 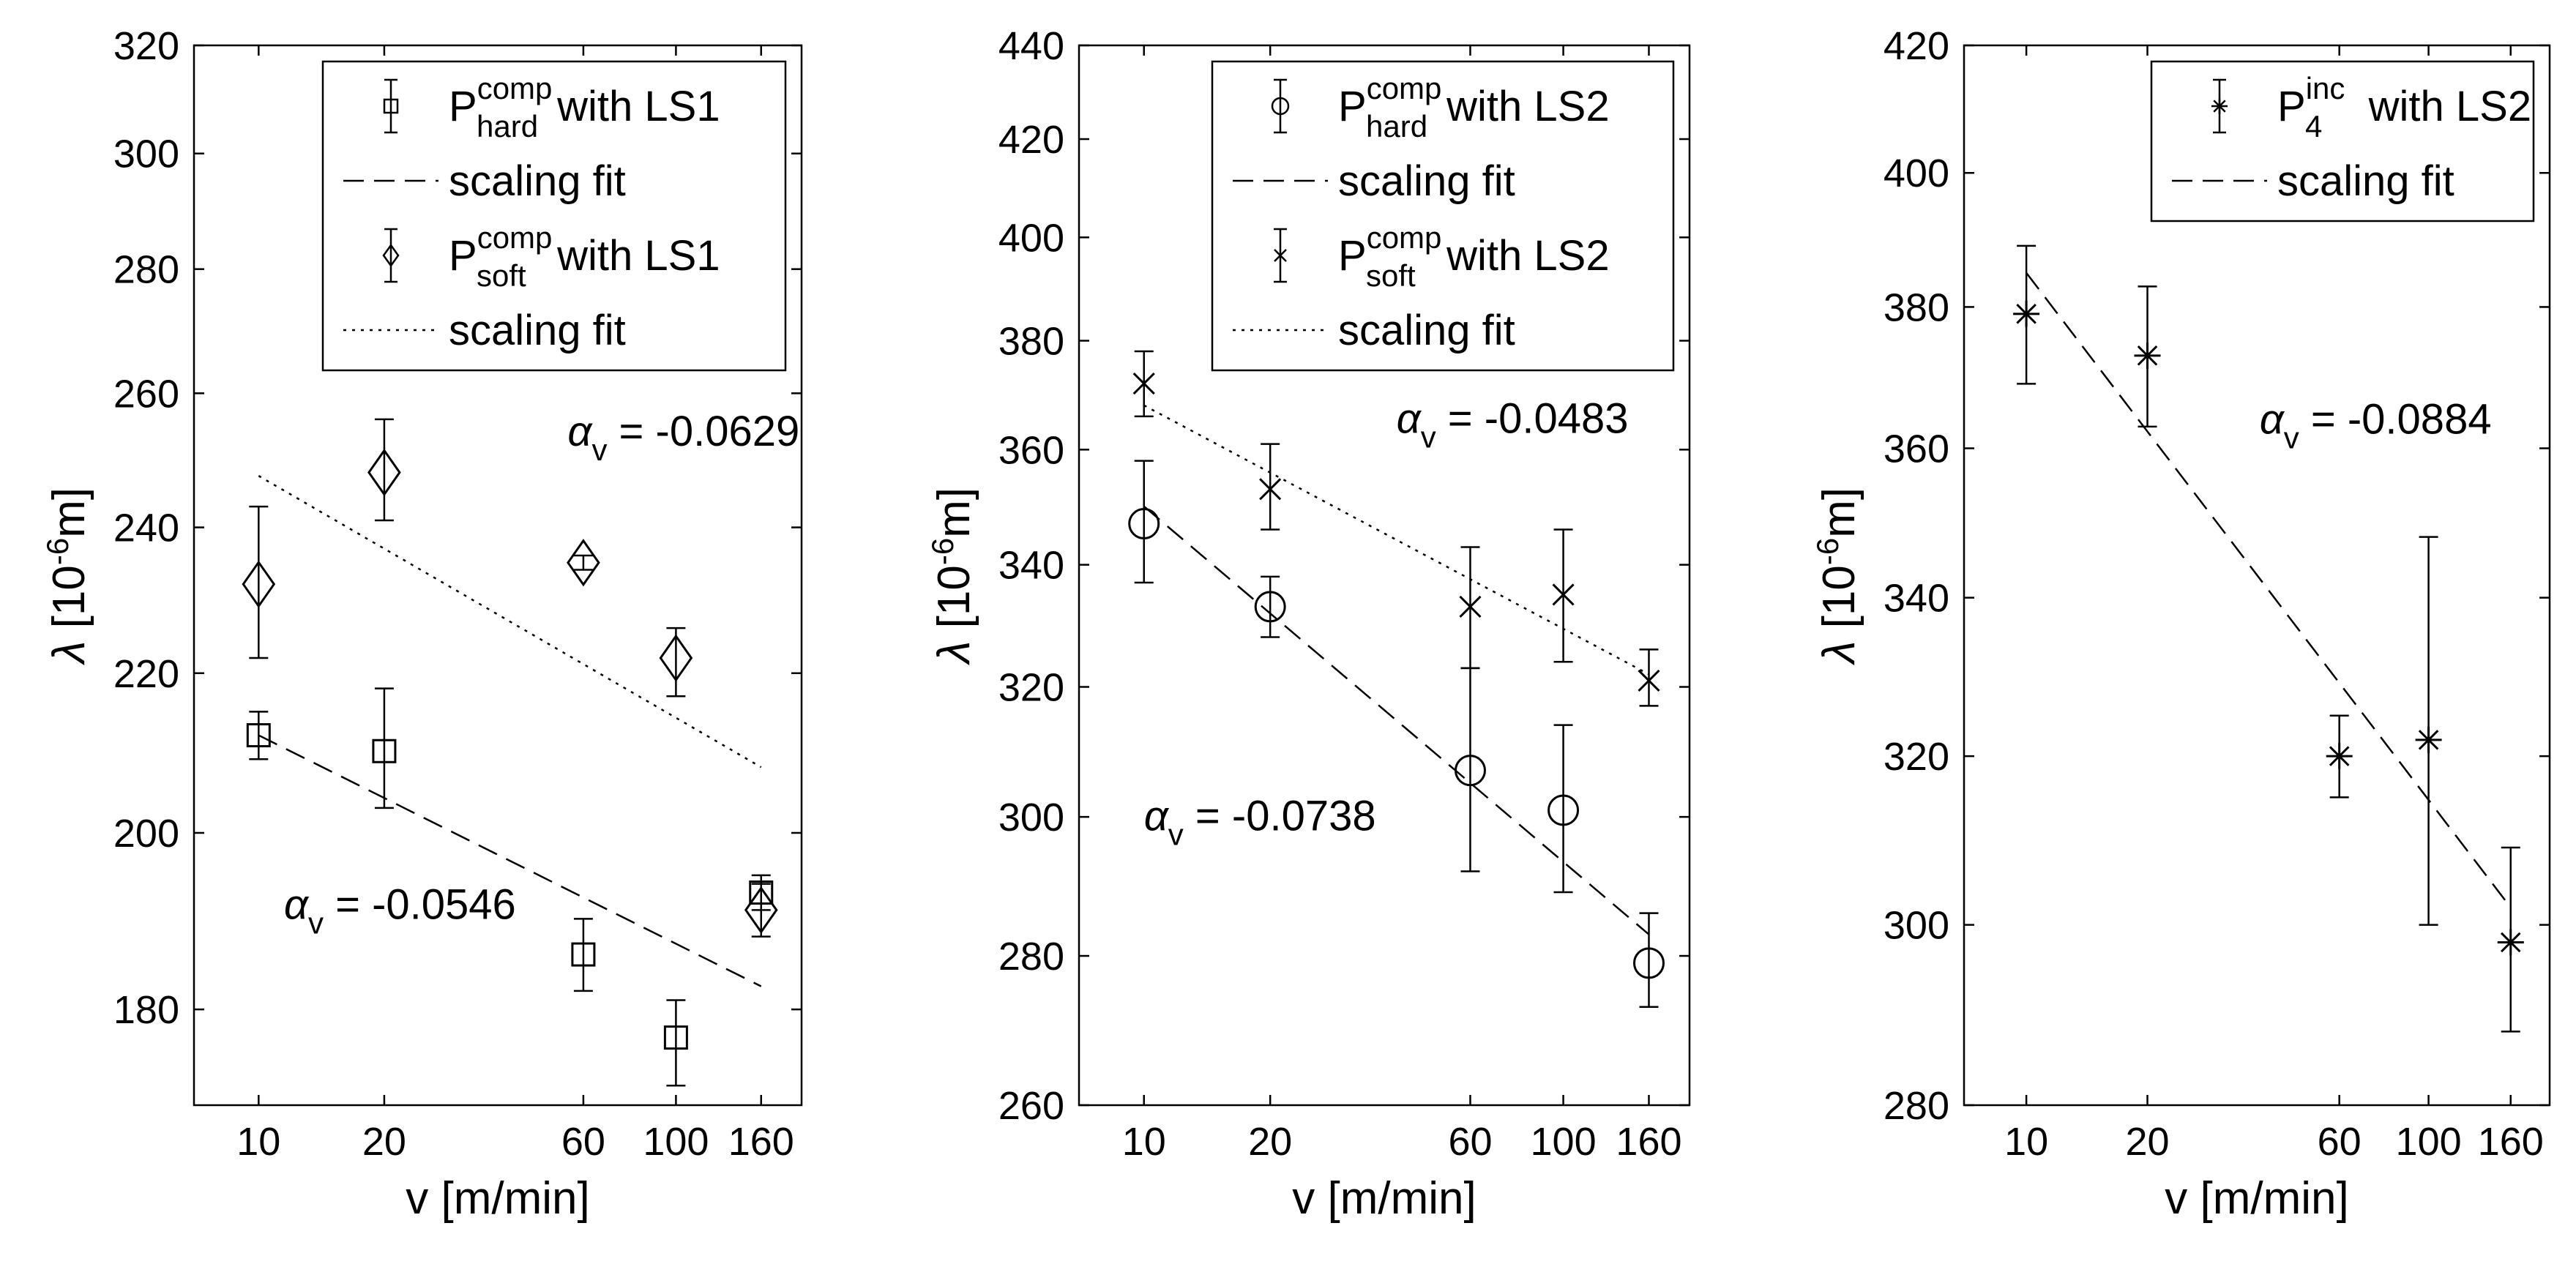 What do you see at coordinates (146, 270) in the screenshot?
I see `y-tick-label: 280` at bounding box center [146, 270].